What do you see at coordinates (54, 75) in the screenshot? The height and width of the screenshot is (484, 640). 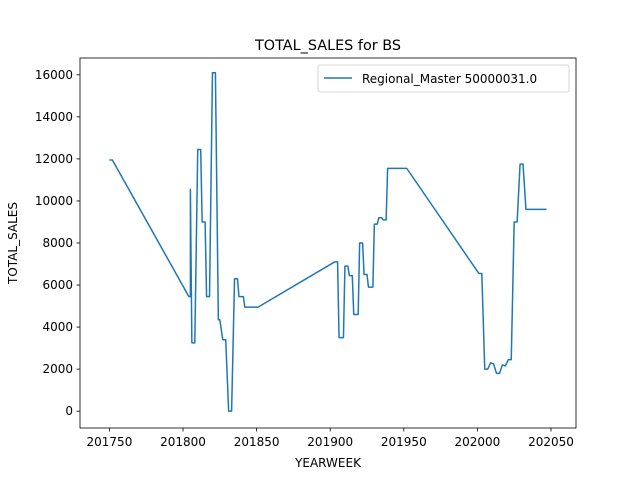 I see `y-tick-label: 16000` at bounding box center [54, 75].